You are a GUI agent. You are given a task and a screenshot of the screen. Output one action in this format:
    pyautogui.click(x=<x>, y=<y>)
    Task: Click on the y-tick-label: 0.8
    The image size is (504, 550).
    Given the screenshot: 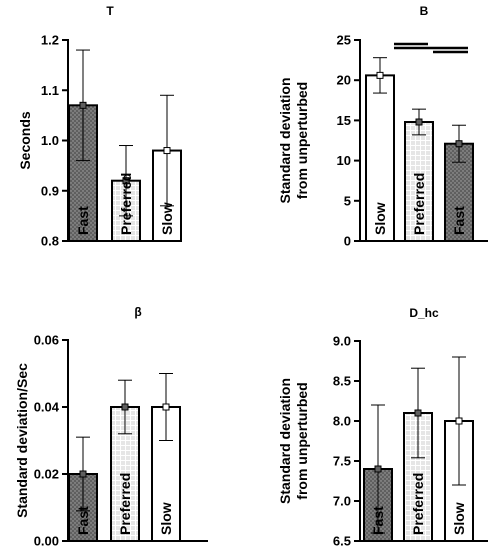 What is the action you would take?
    pyautogui.click(x=50, y=241)
    